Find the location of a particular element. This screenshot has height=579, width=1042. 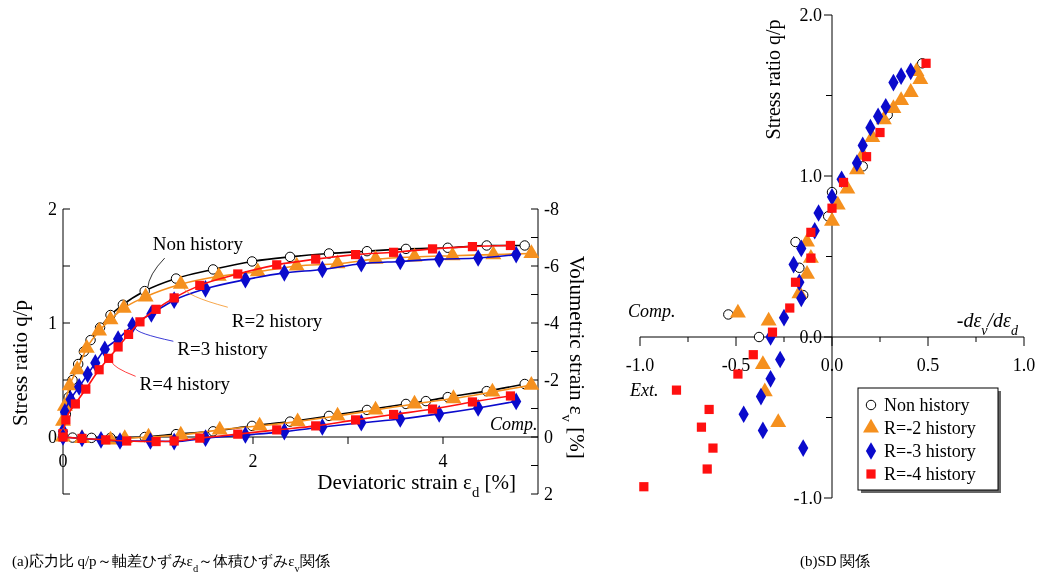

x-axis-title: Deviatoric strain ε$_{d}$ [%] is located at coordinates (416, 485).